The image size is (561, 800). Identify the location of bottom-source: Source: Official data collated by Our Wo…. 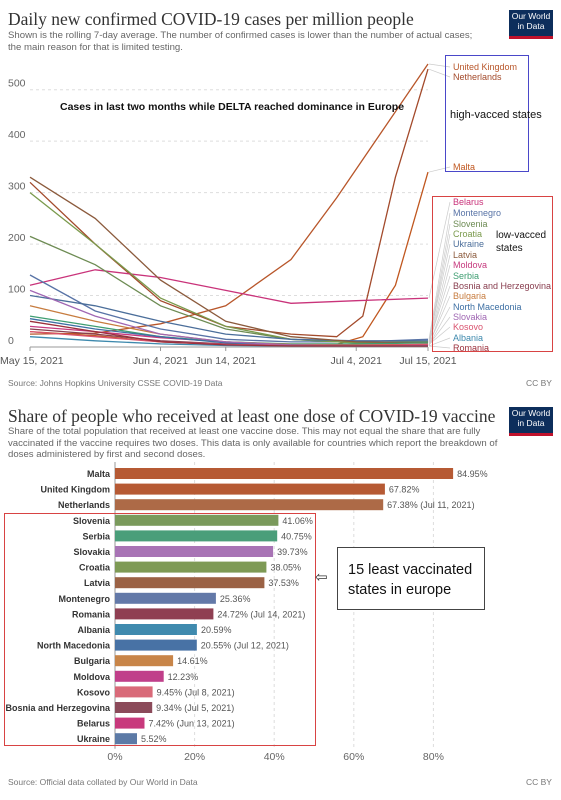
(103, 782).